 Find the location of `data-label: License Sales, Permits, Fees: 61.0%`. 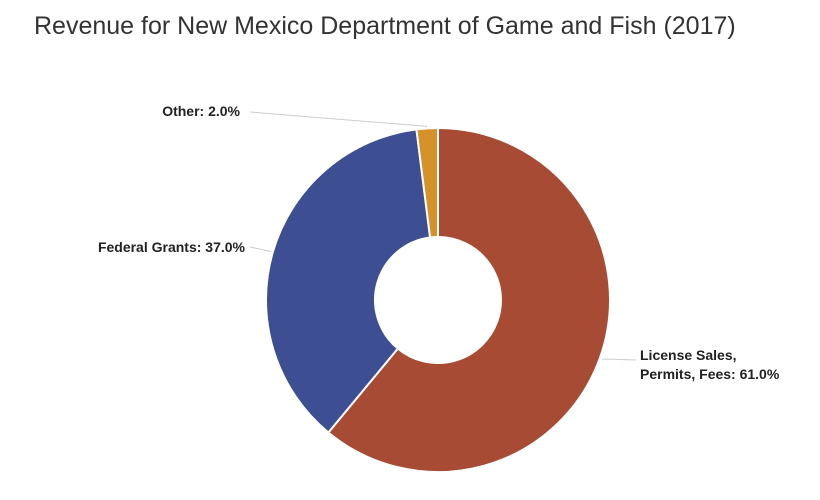

data-label: License Sales, Permits, Fees: 61.0% is located at coordinates (710, 364).